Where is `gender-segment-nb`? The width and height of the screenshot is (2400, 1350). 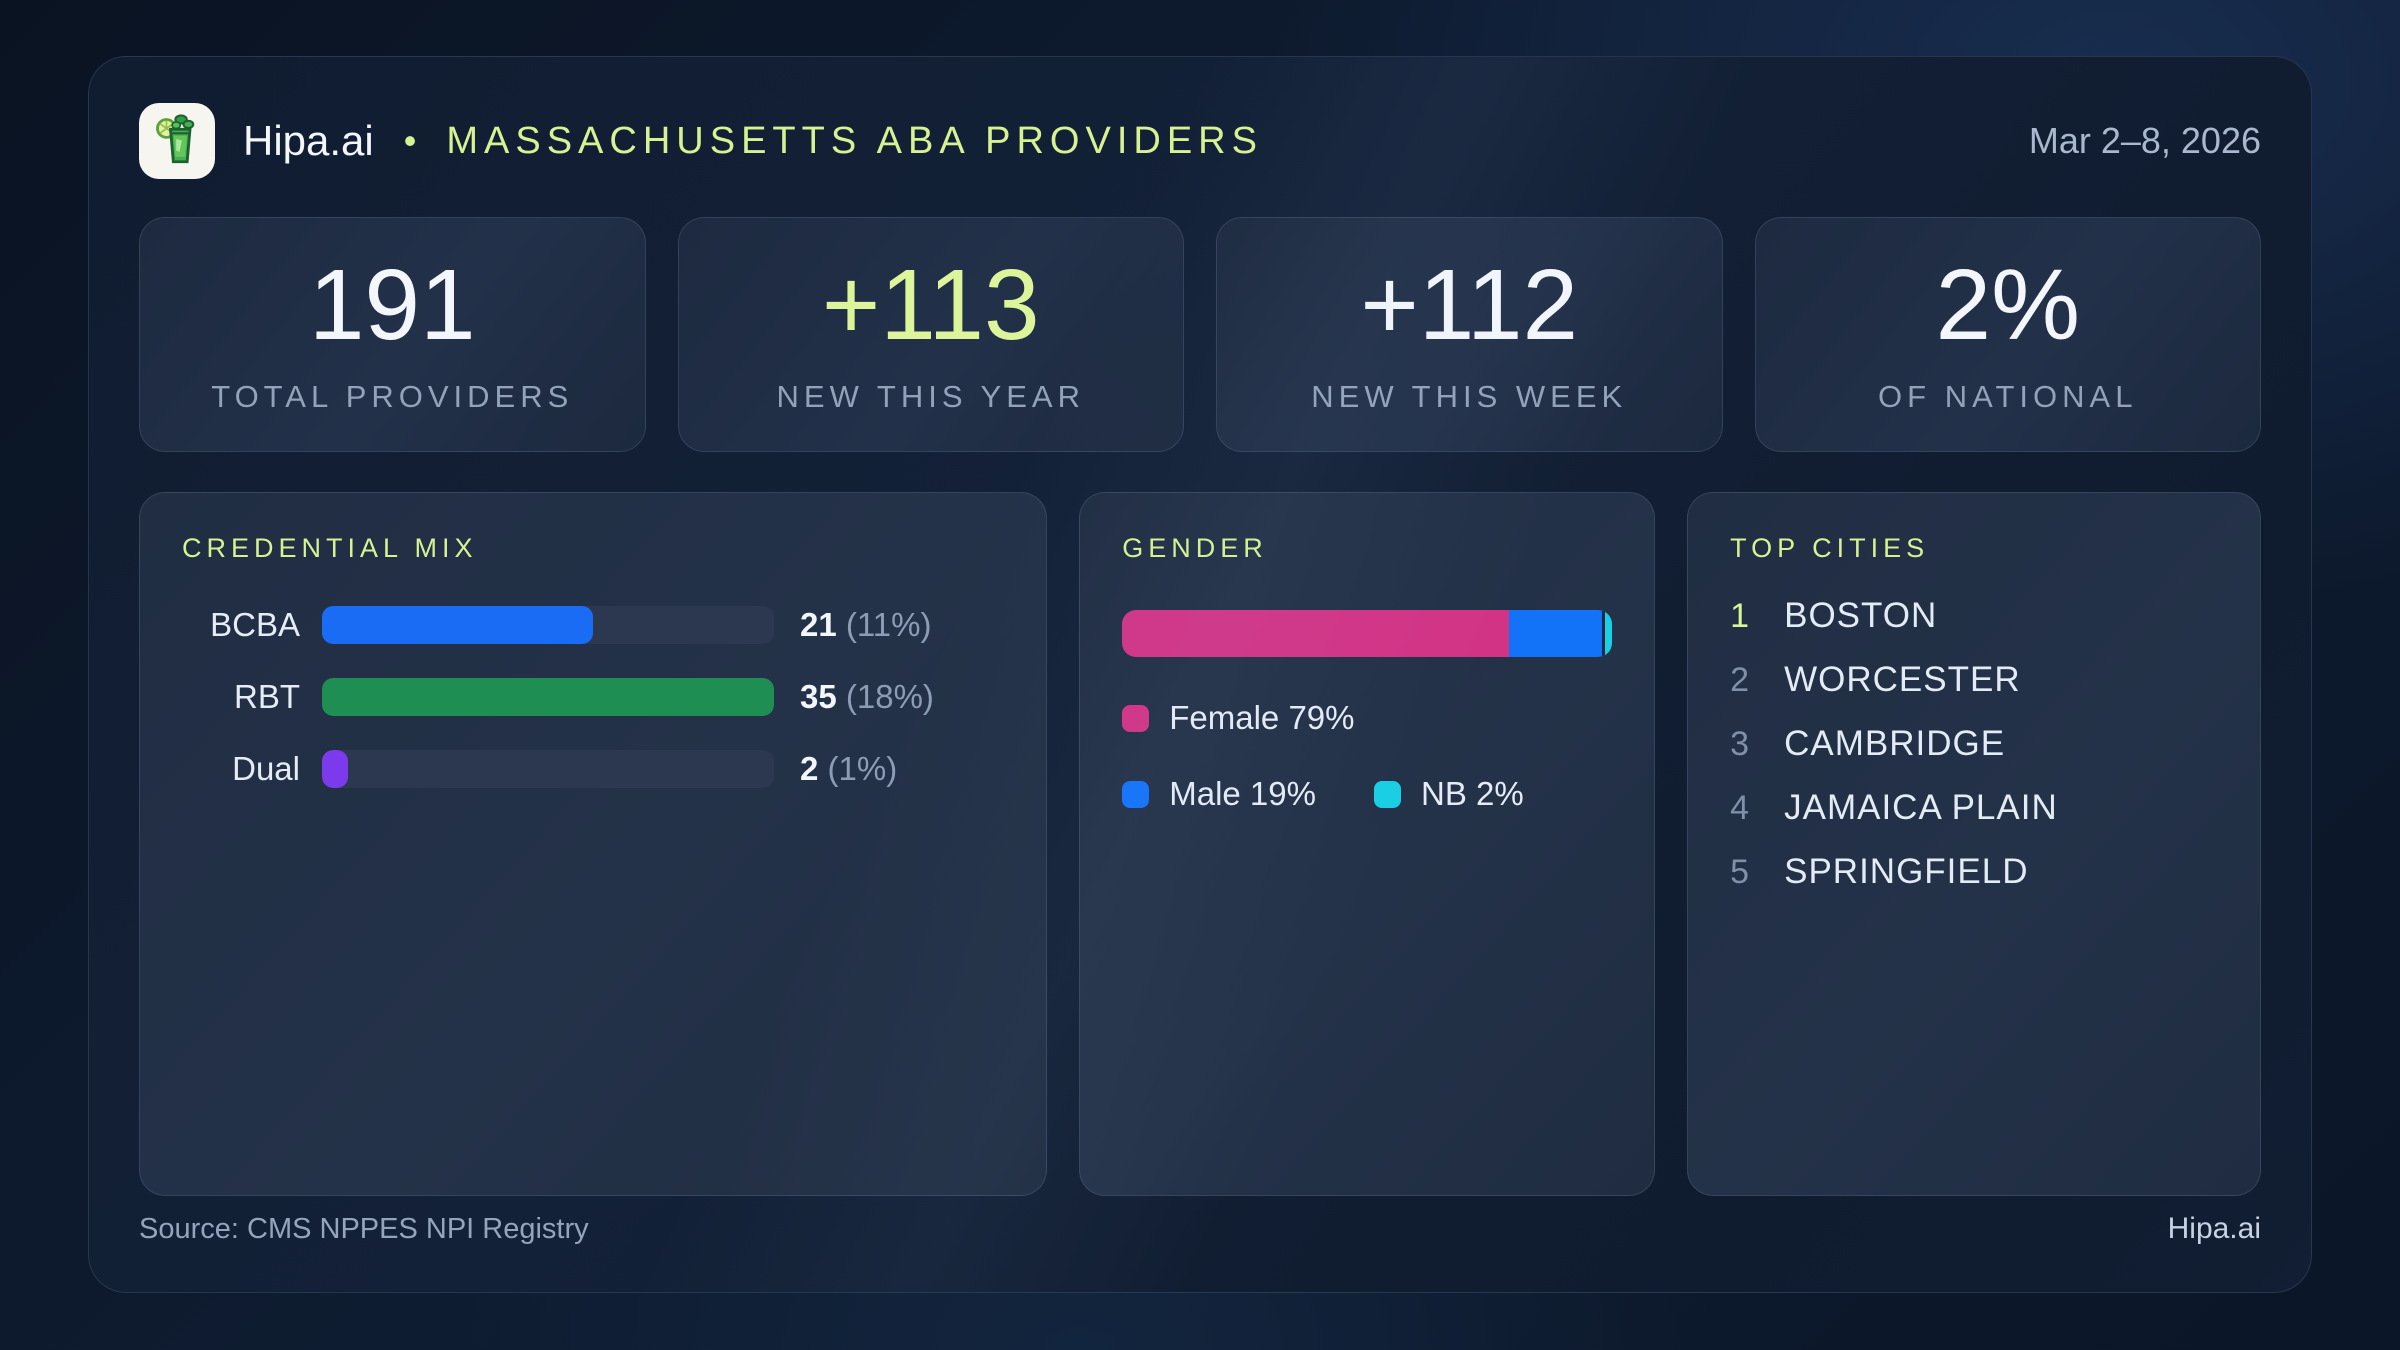
gender-segment-nb is located at coordinates (1607, 633).